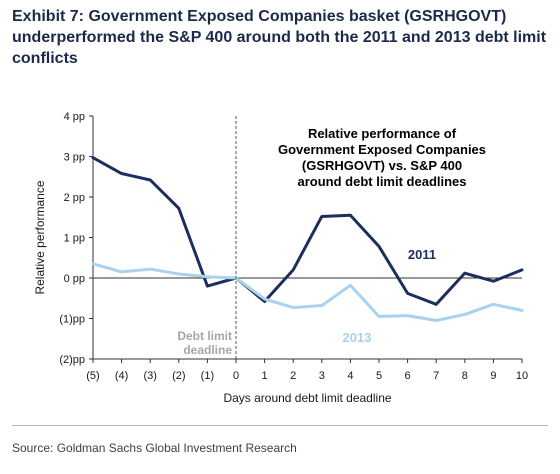 Image resolution: width=560 pixels, height=474 pixels. Describe the element at coordinates (92, 376) in the screenshot. I see `x-tick-label: (5)` at that location.